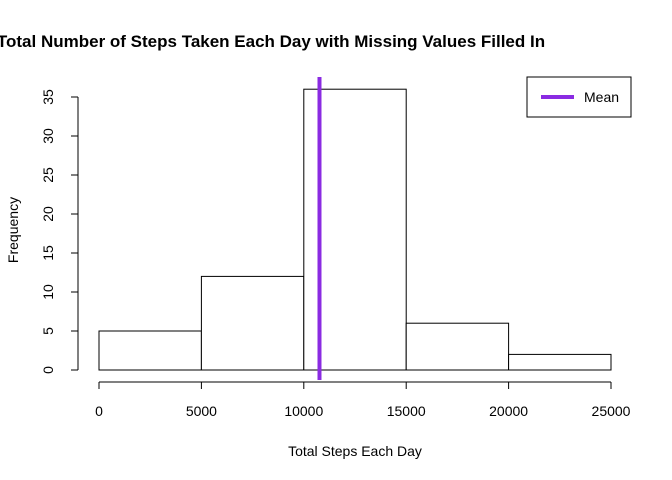  Describe the element at coordinates (48, 253) in the screenshot. I see `y-tick-label: 15` at that location.